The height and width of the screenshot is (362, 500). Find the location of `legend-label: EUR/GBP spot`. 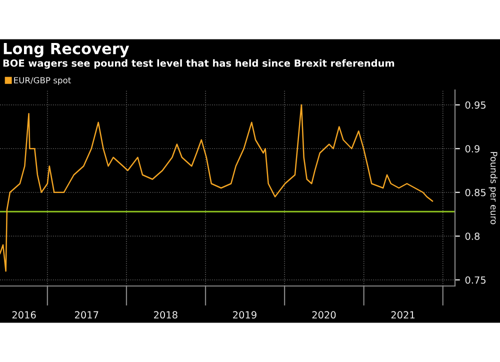

legend-label: EUR/GBP spot is located at coordinates (42, 81).